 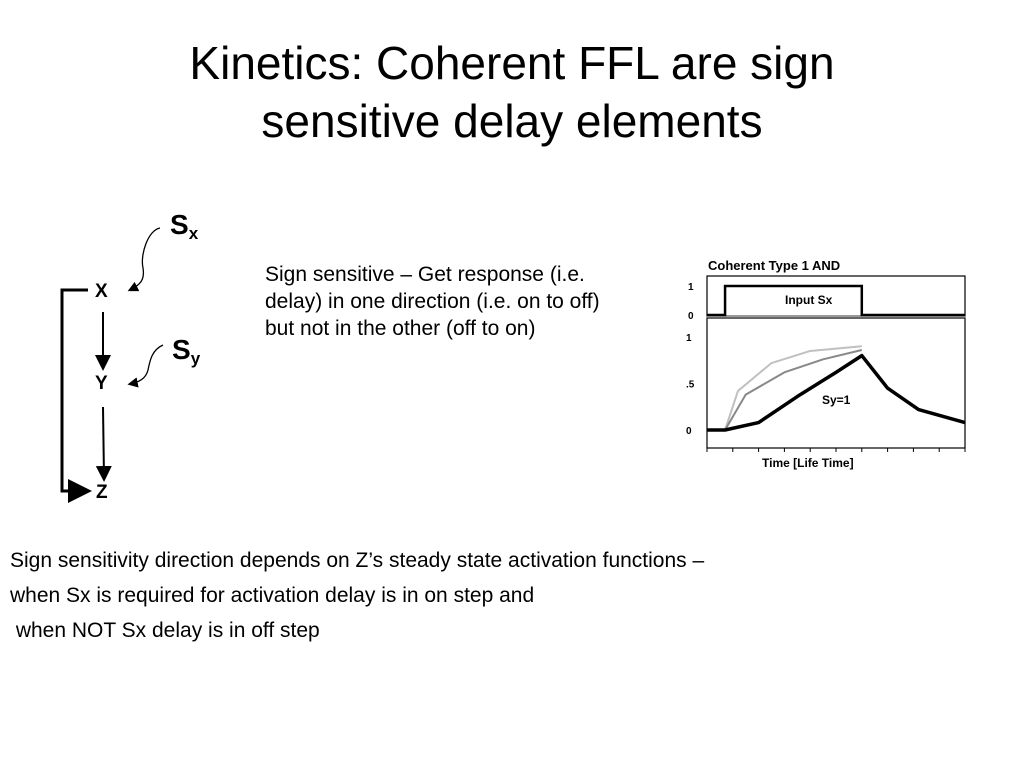 What do you see at coordinates (808, 463) in the screenshot?
I see `chart-xlabel: Time [Life Time]` at bounding box center [808, 463].